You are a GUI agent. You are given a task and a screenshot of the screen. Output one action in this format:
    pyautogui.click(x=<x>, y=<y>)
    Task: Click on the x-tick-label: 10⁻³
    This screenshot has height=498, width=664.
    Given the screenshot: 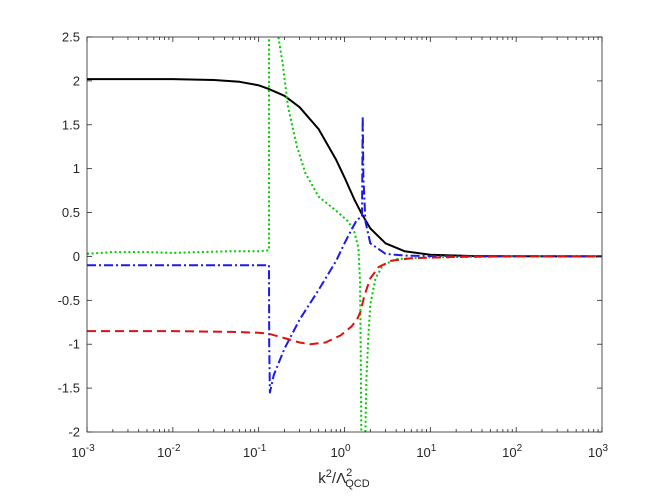 What is the action you would take?
    pyautogui.click(x=83, y=451)
    